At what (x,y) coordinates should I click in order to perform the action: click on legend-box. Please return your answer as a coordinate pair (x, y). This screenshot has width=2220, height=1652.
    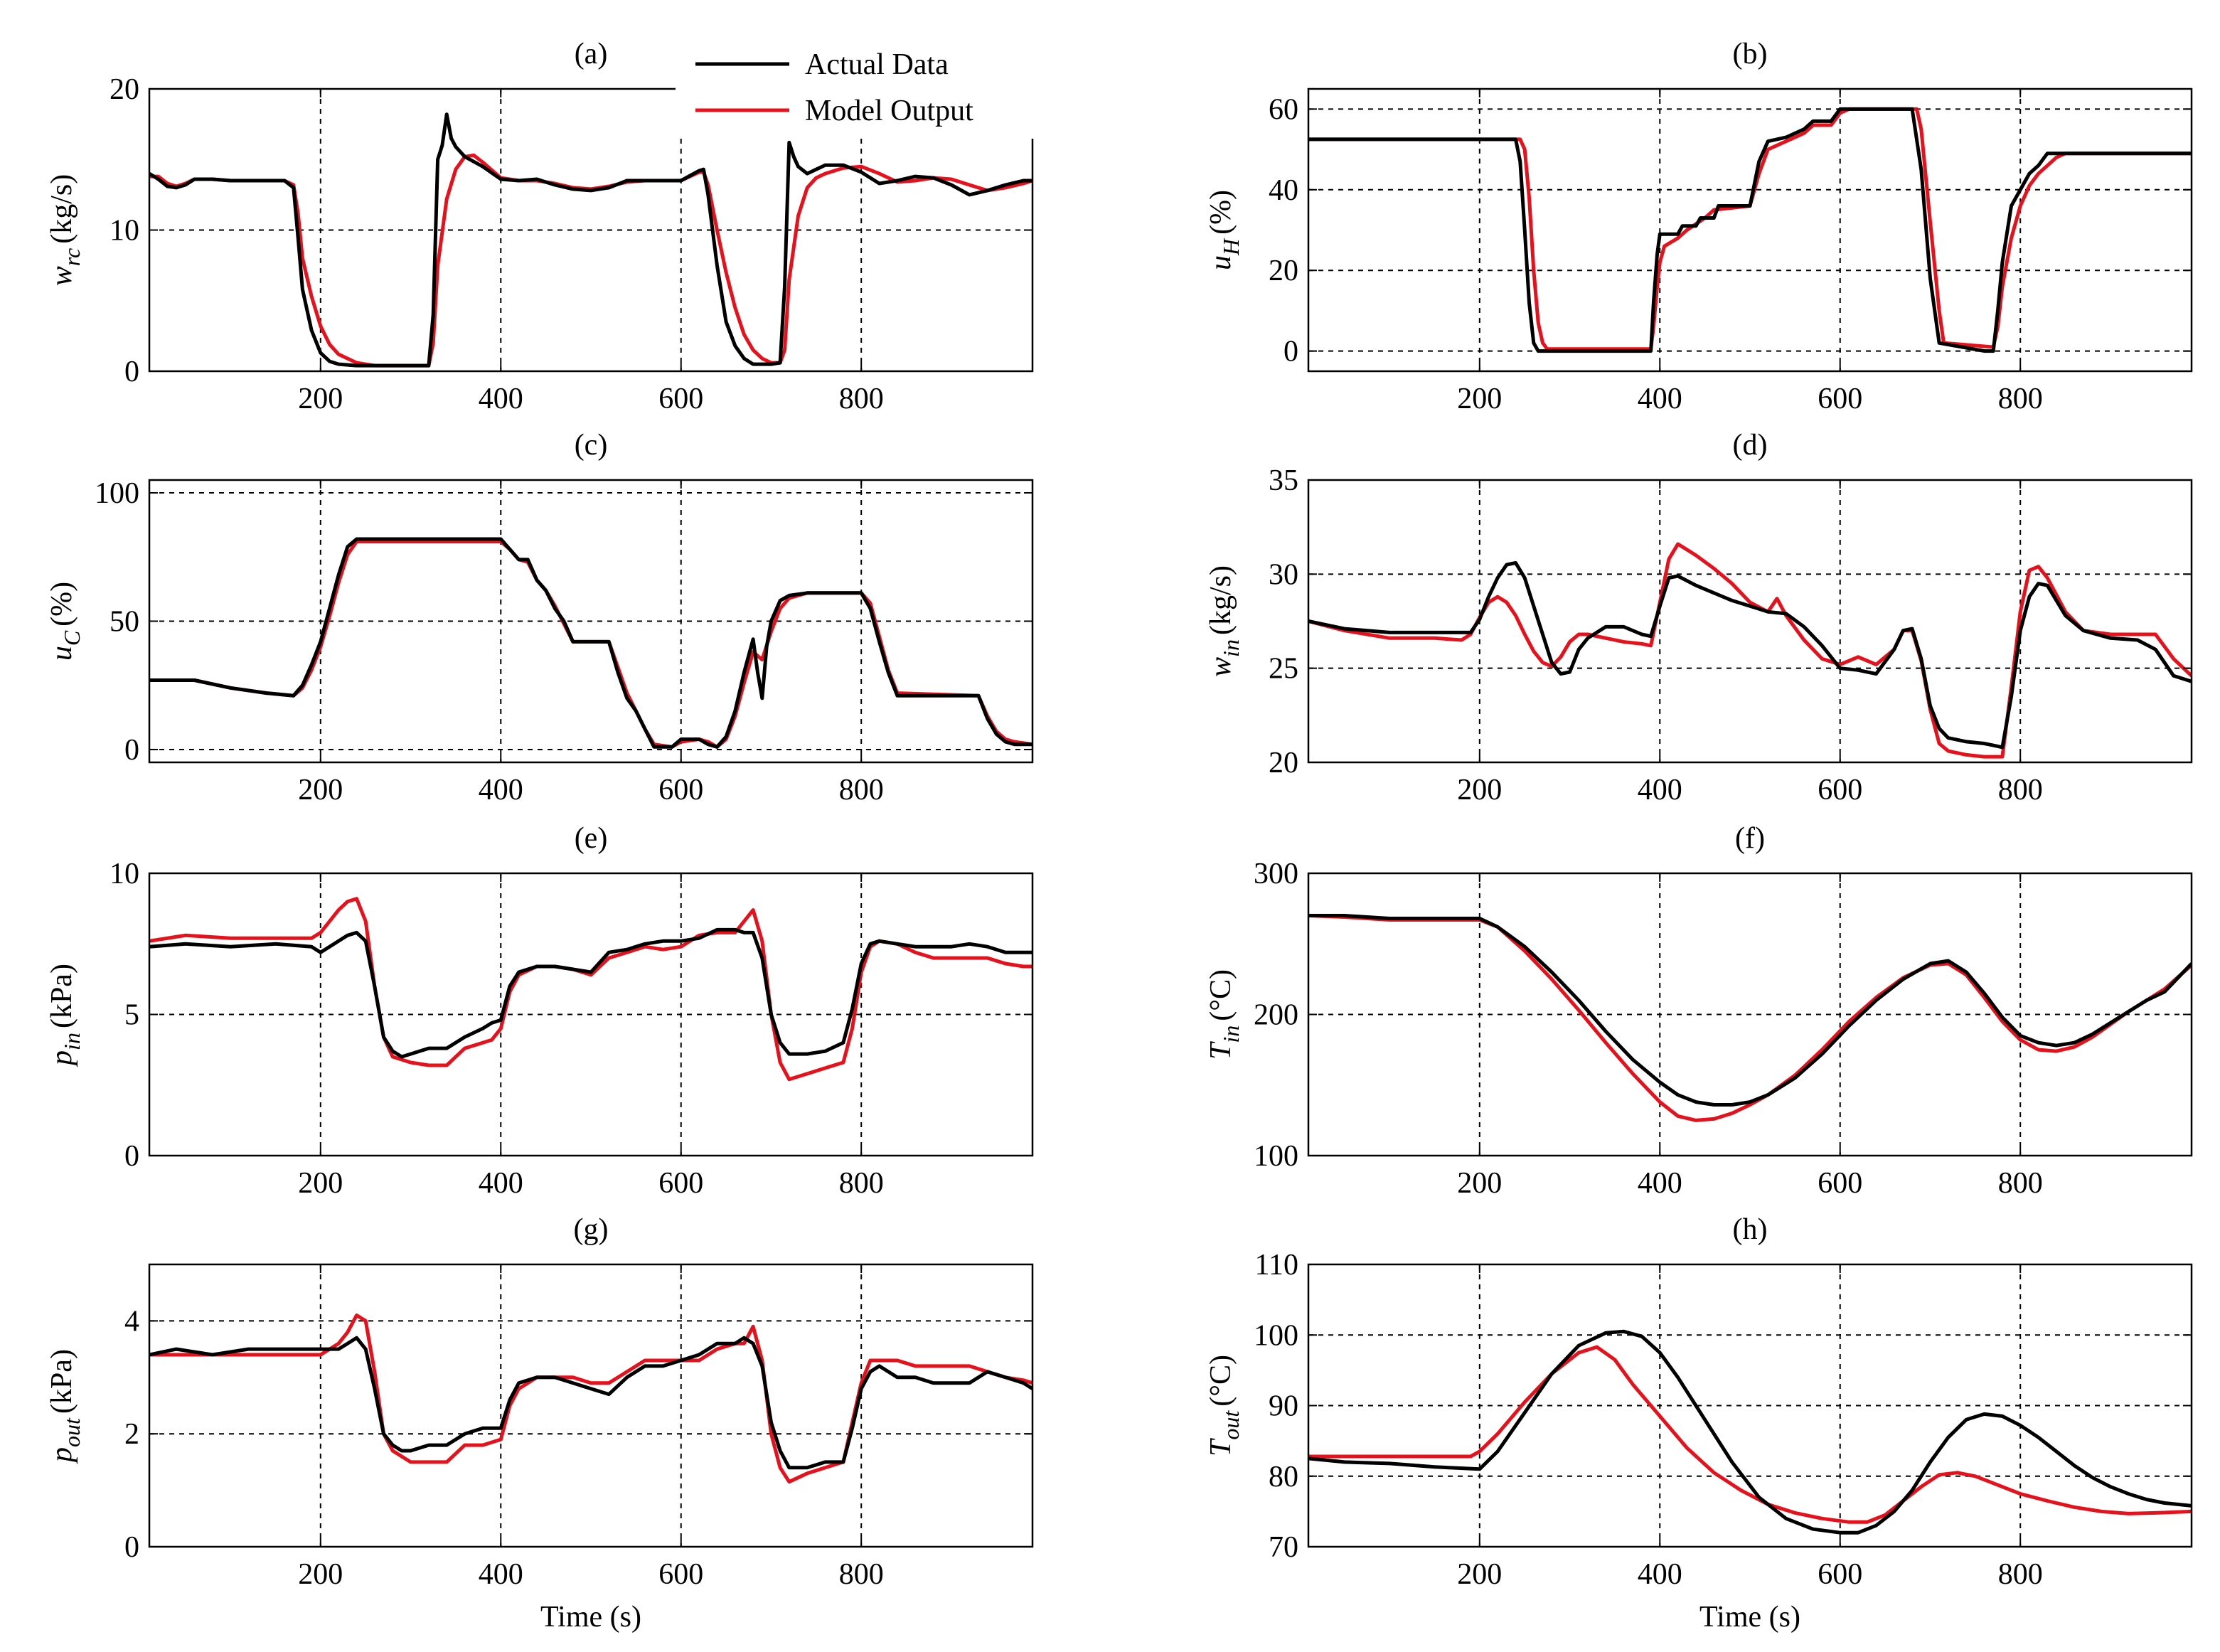
    Looking at the image, I should click on (857, 89).